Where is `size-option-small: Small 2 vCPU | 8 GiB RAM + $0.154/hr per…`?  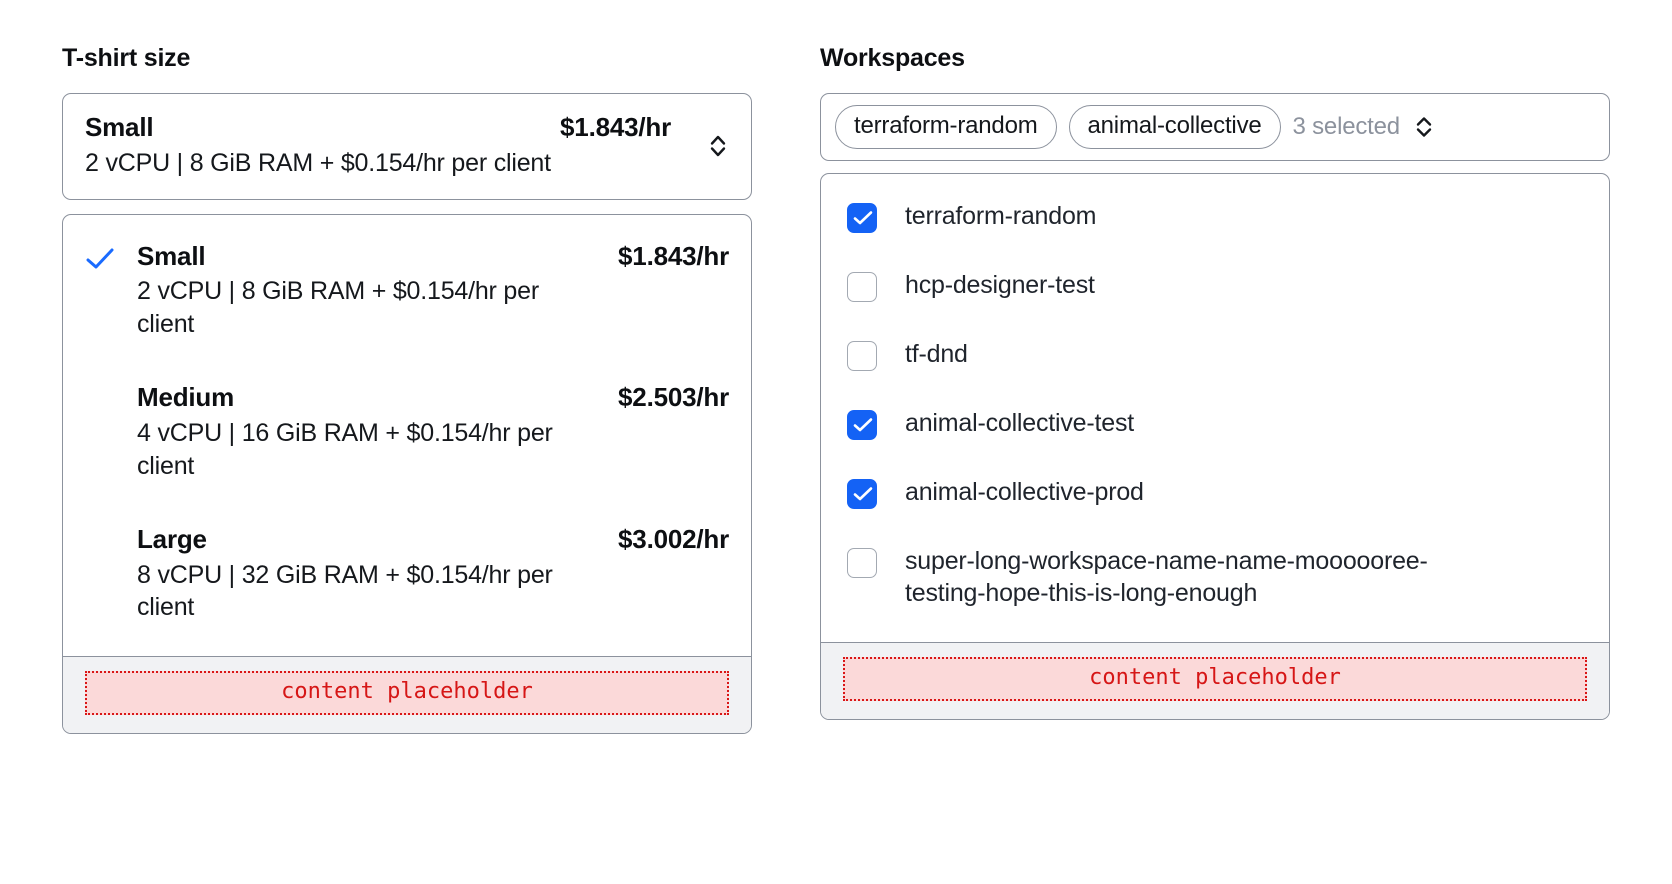
size-option-small: Small 2 vCPU | 8 GiB RAM + $0.154/hr per… is located at coordinates (407, 291).